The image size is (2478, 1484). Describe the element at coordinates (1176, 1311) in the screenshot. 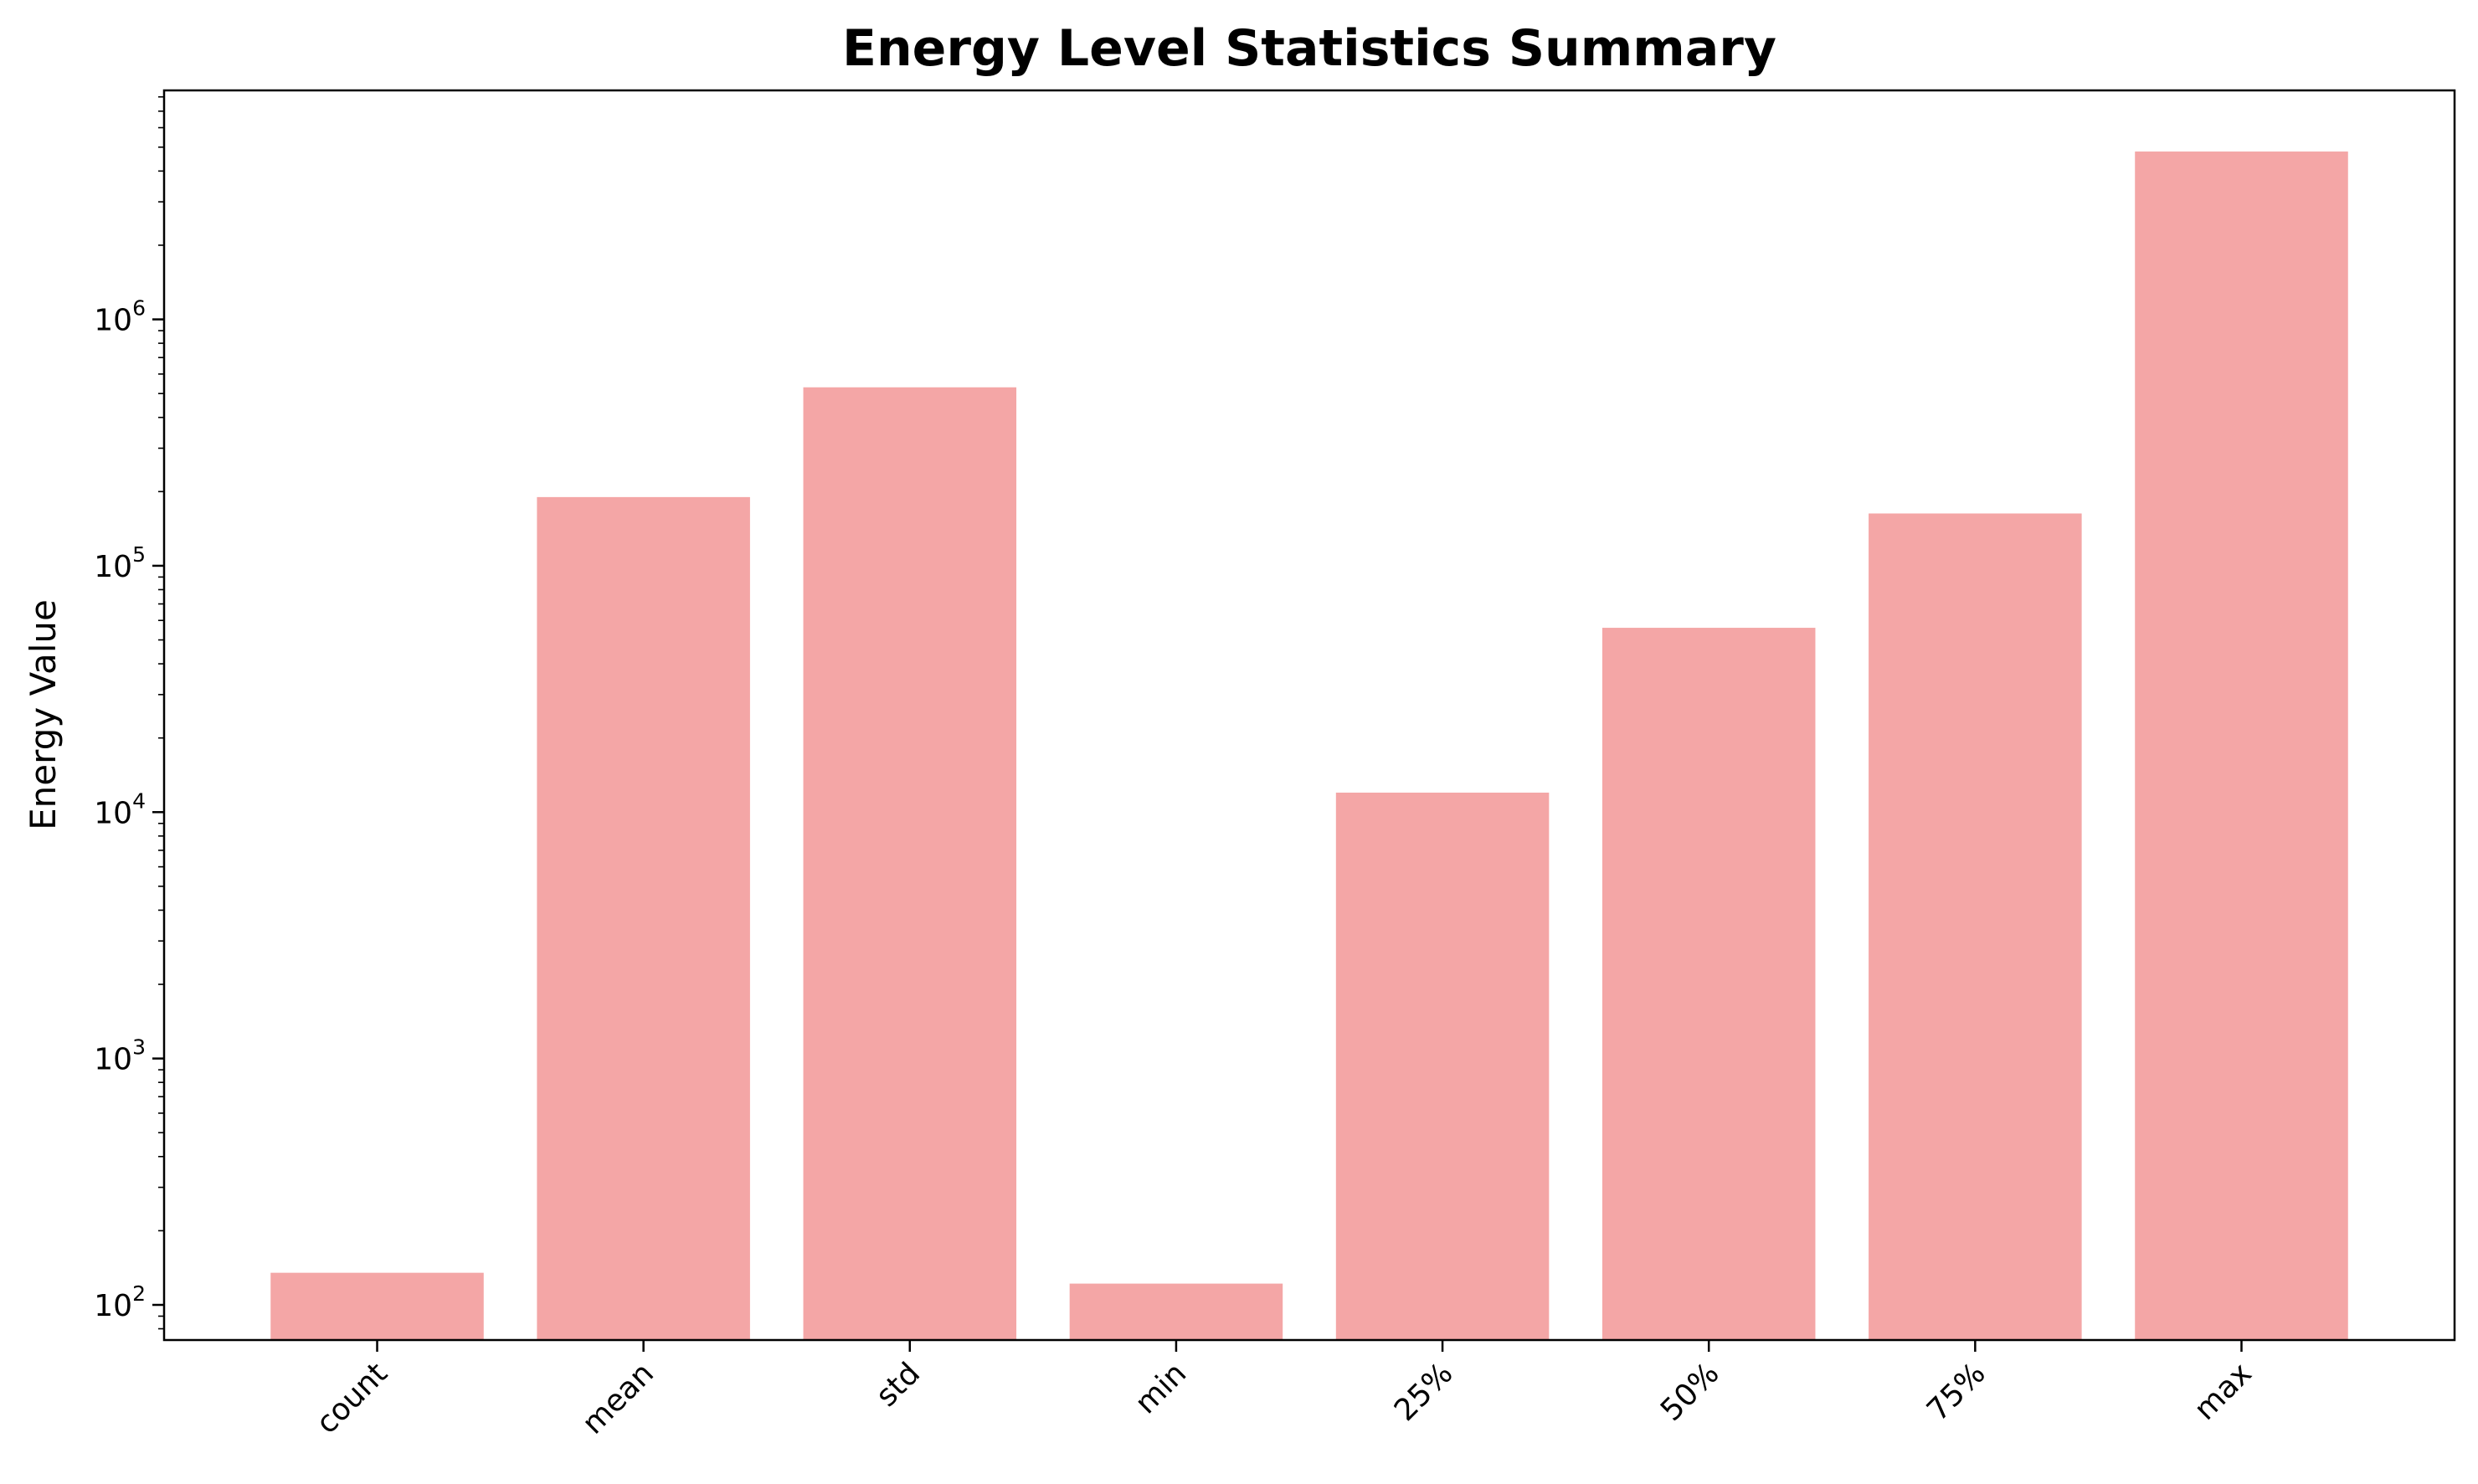

I see `bar-min` at that location.